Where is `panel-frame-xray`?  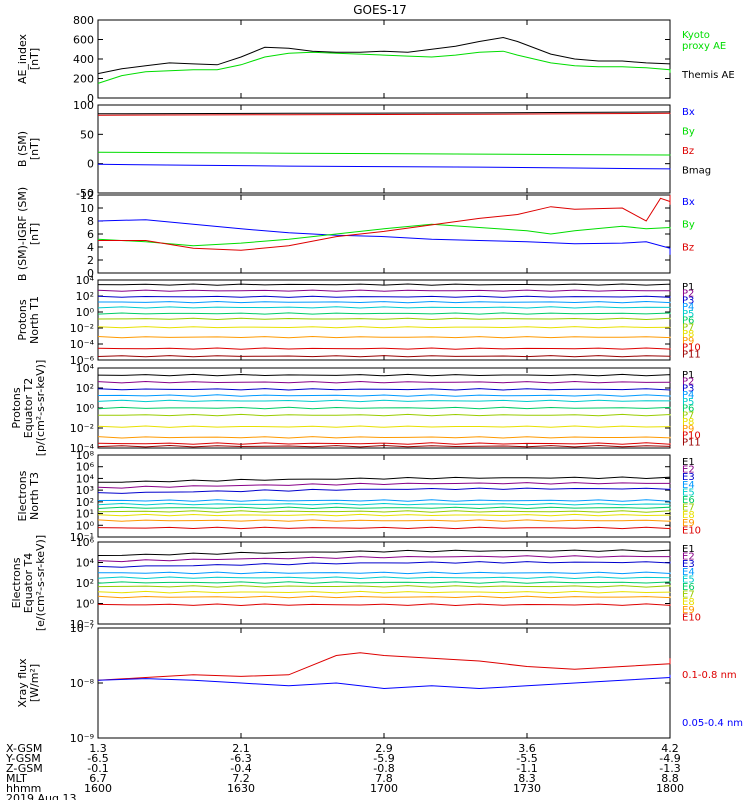
panel-frame-xray is located at coordinates (384, 683).